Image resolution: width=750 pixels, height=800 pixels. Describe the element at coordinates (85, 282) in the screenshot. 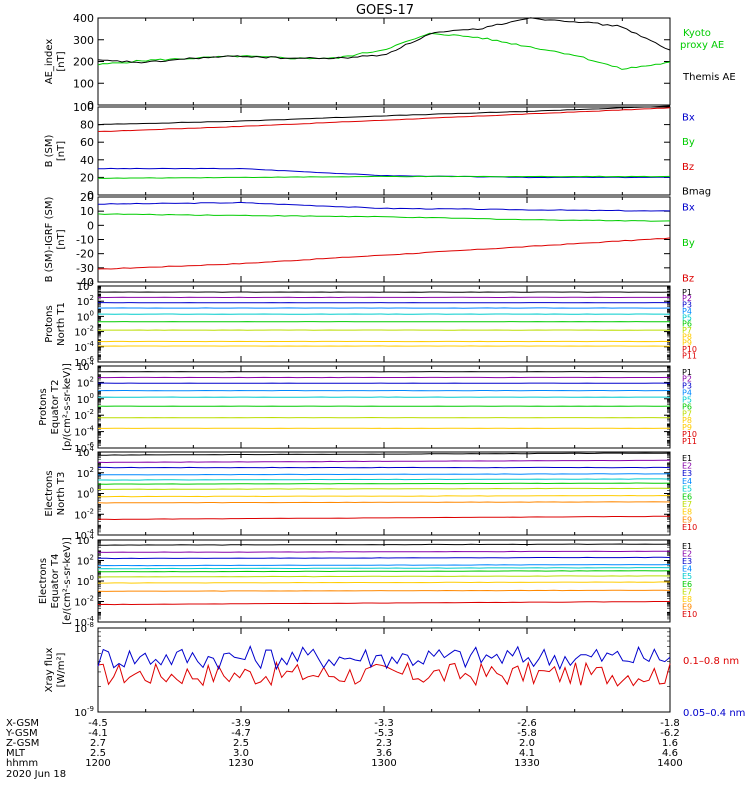

I see `y-tick-label: -40` at that location.